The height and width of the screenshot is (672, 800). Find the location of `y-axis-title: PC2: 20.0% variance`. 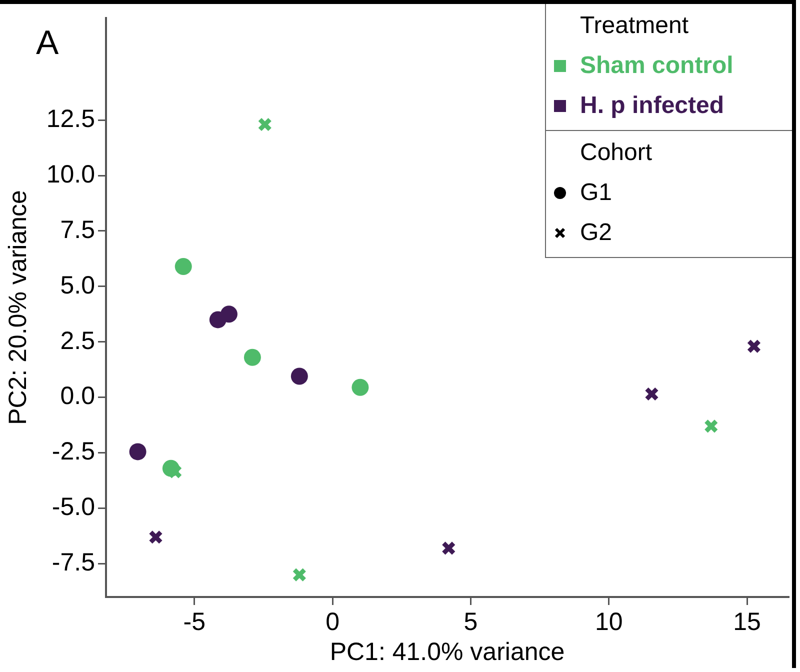

y-axis-title: PC2: 20.0% variance is located at coordinates (18, 307).